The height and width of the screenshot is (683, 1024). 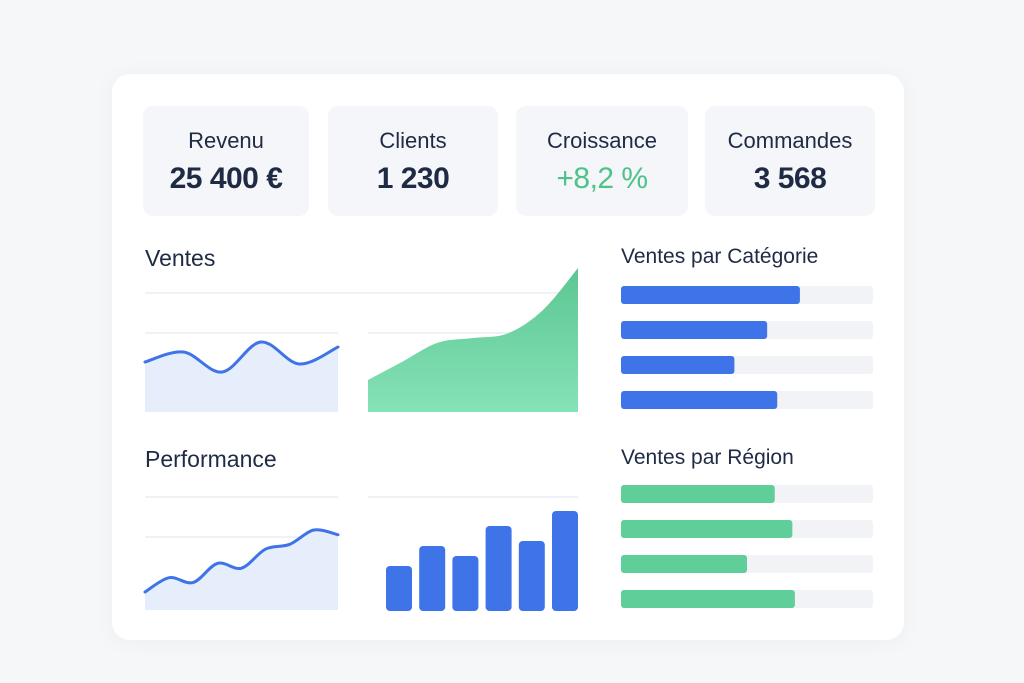 I want to click on kpi-clients: Clients 1 230, so click(x=413, y=161).